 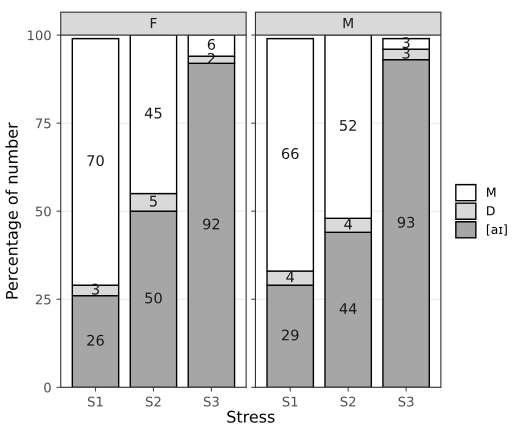 What do you see at coordinates (95, 160) in the screenshot?
I see `data-label: 70` at bounding box center [95, 160].